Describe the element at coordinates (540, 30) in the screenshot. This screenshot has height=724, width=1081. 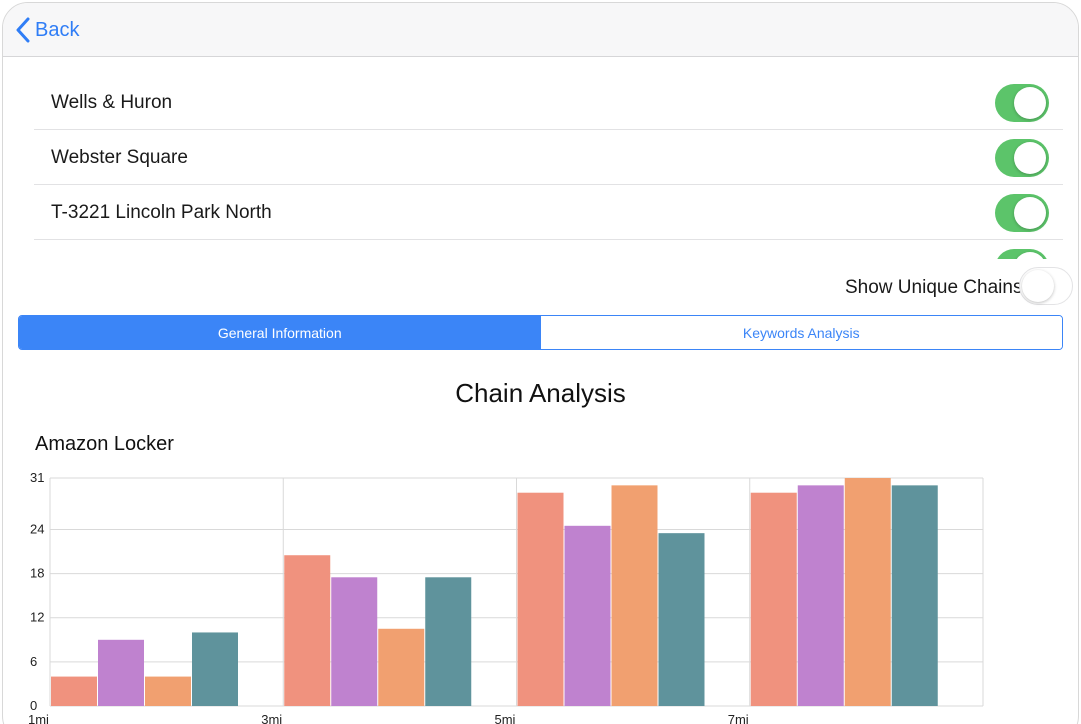
I see `navigation-bar: Back` at that location.